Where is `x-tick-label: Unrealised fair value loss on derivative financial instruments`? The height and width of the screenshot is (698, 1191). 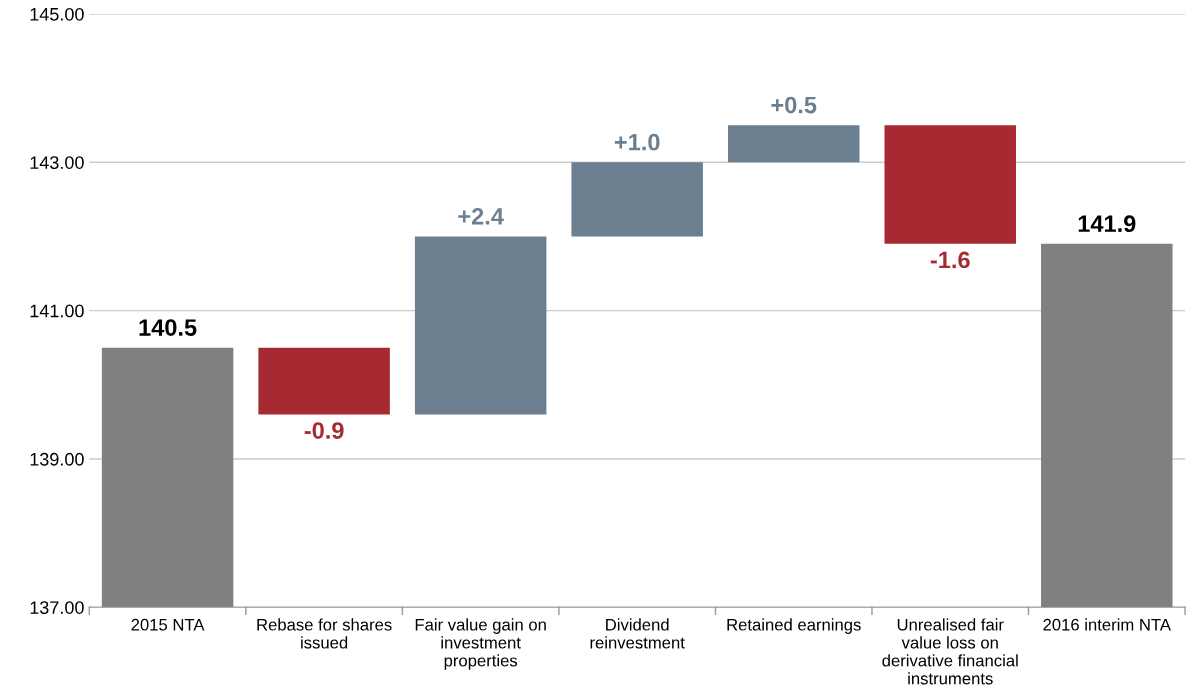
x-tick-label: Unrealised fair value loss on derivative financial instruments is located at coordinates (950, 651).